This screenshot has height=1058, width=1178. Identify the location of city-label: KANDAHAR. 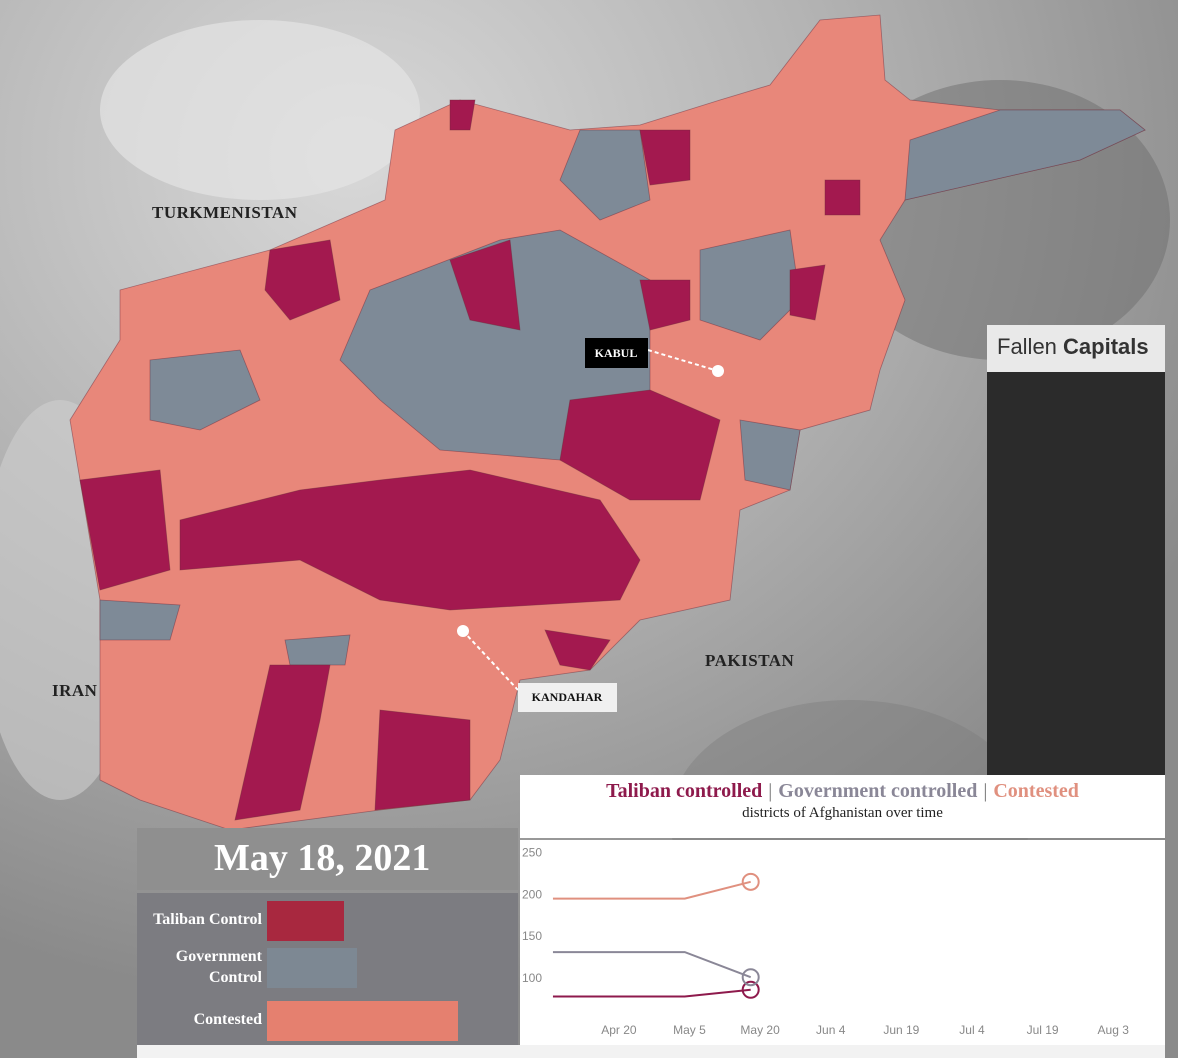
(567, 697).